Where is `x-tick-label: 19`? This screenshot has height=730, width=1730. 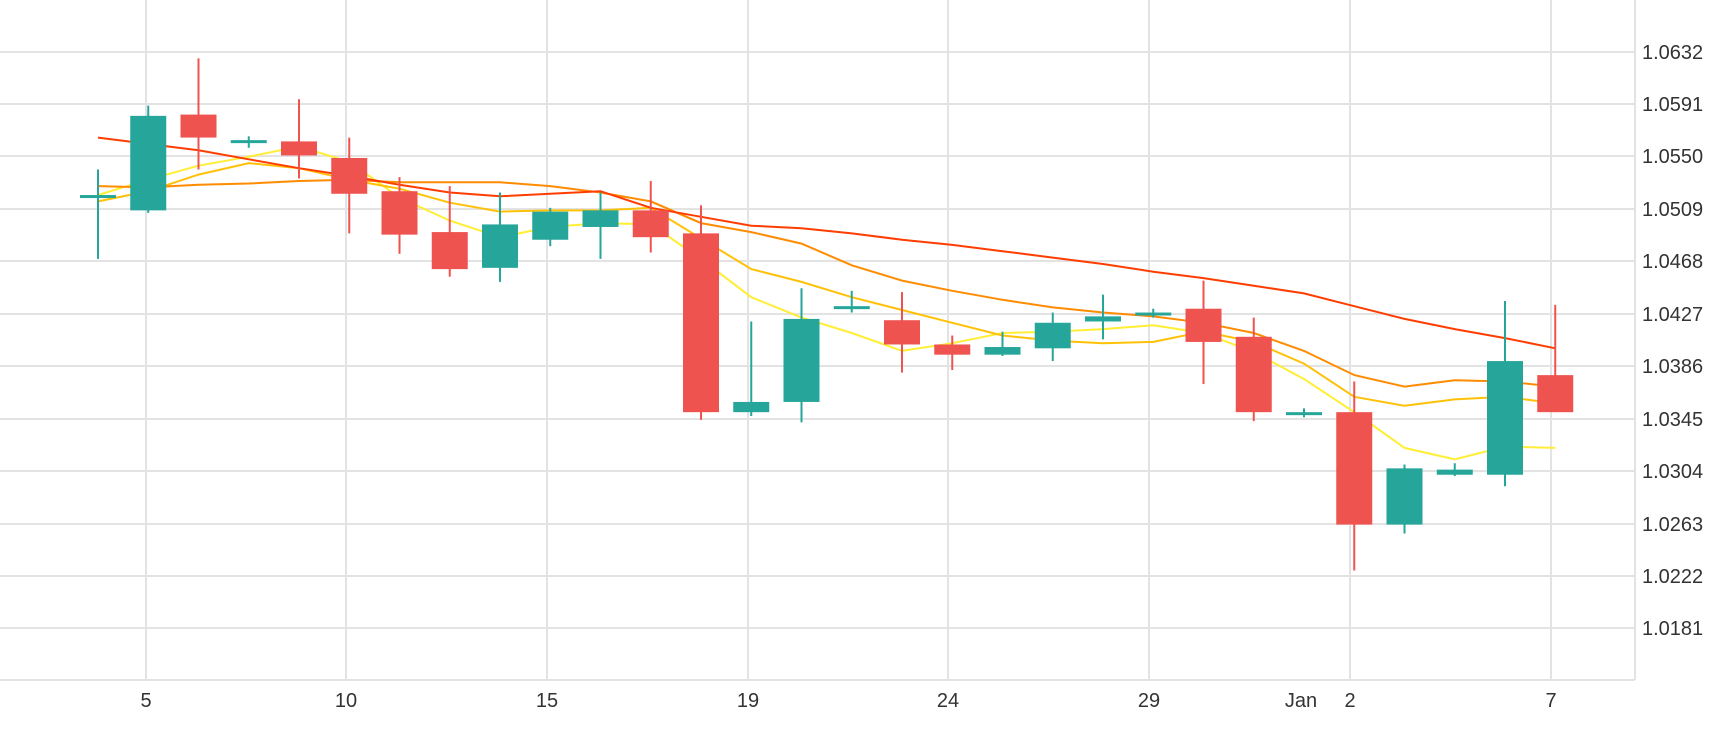 x-tick-label: 19 is located at coordinates (748, 701).